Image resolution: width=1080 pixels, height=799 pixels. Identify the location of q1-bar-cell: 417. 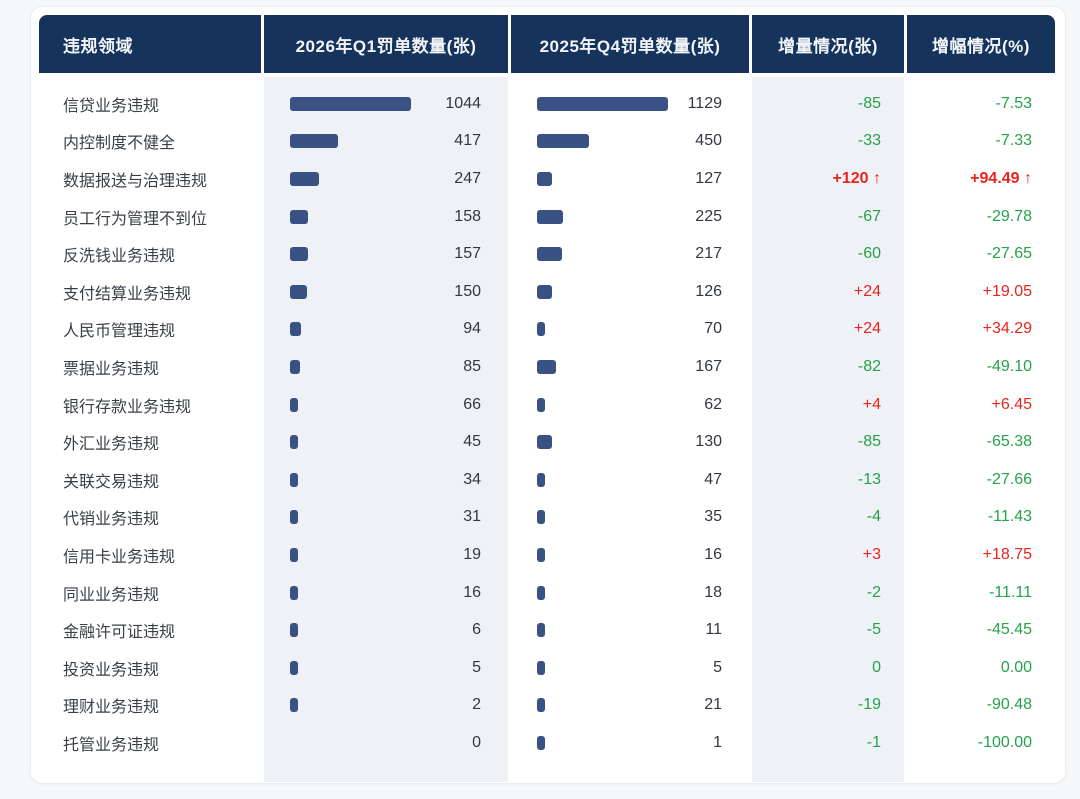
(386, 142).